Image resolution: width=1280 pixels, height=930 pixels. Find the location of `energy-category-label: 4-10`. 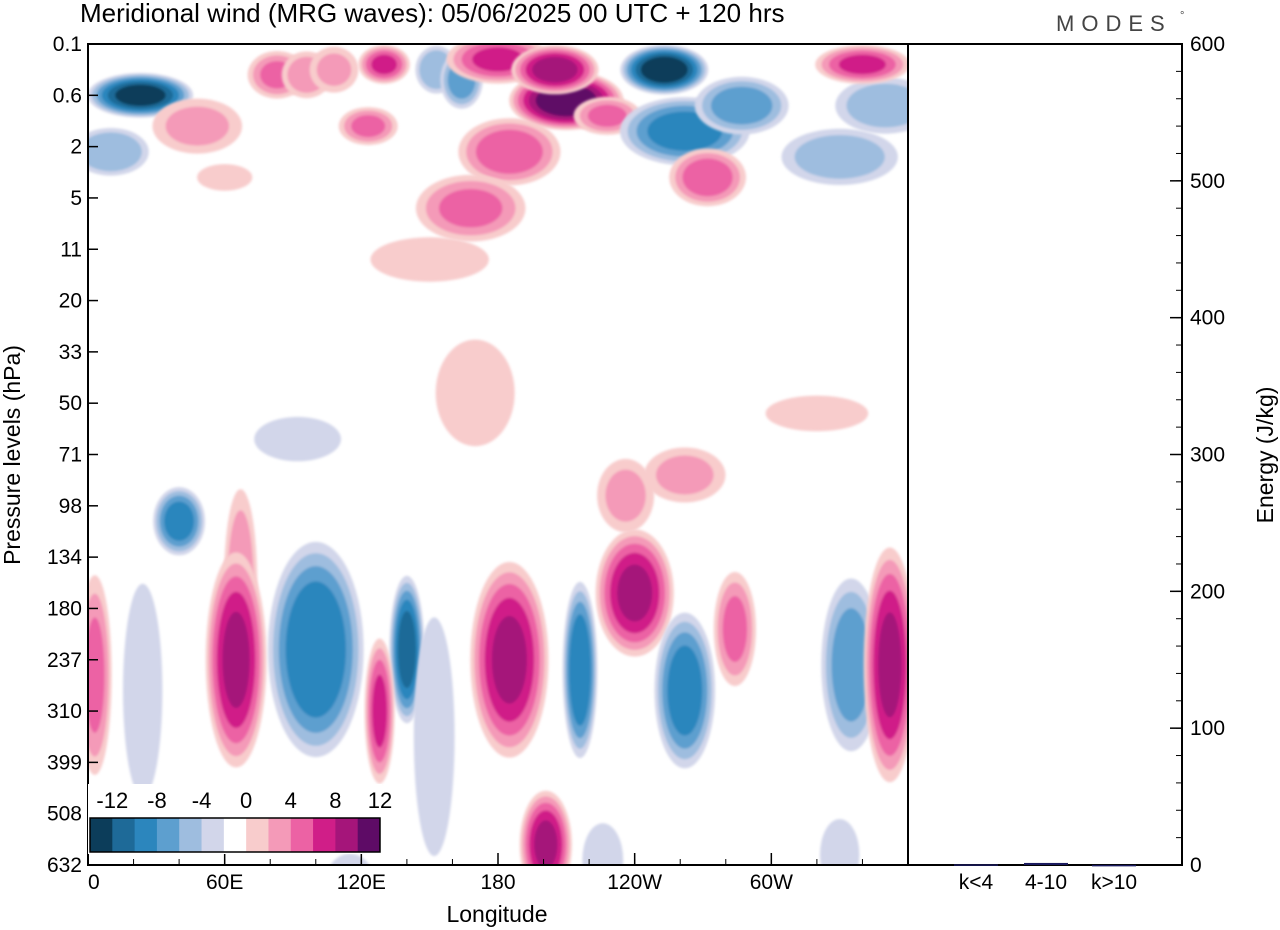

energy-category-label: 4-10 is located at coordinates (1046, 882).